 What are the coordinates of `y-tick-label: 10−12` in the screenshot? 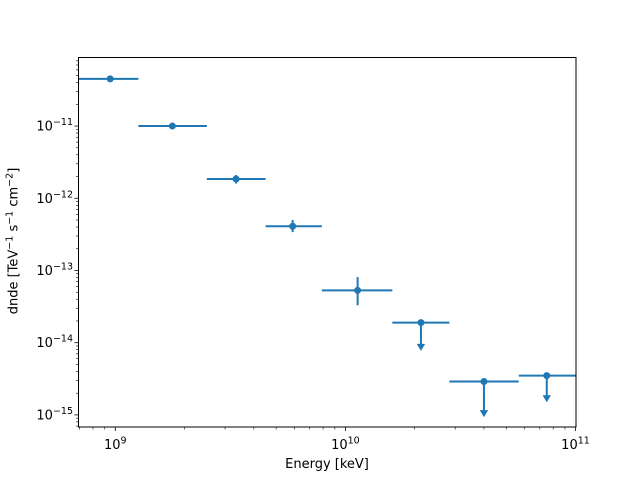 It's located at (54, 198).